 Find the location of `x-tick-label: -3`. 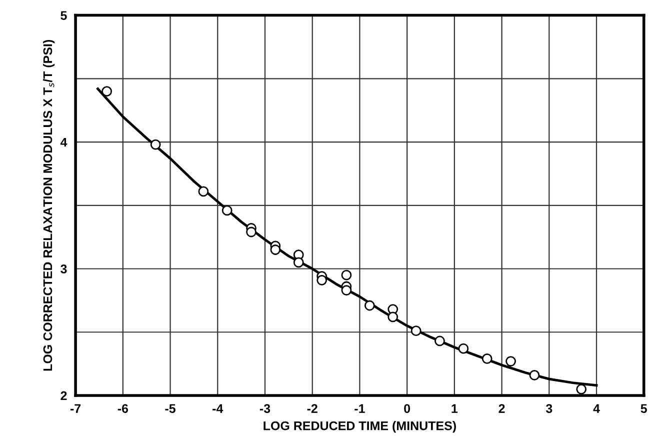

x-tick-label: -3 is located at coordinates (265, 409).